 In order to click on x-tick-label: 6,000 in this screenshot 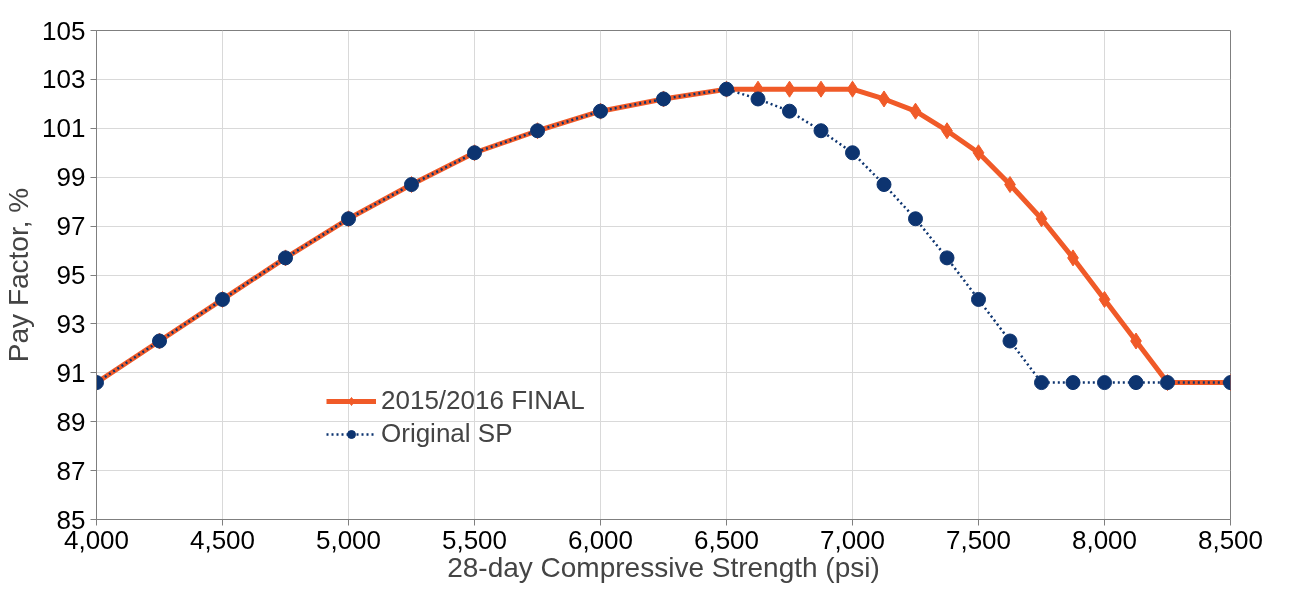, I will do `click(600, 539)`.